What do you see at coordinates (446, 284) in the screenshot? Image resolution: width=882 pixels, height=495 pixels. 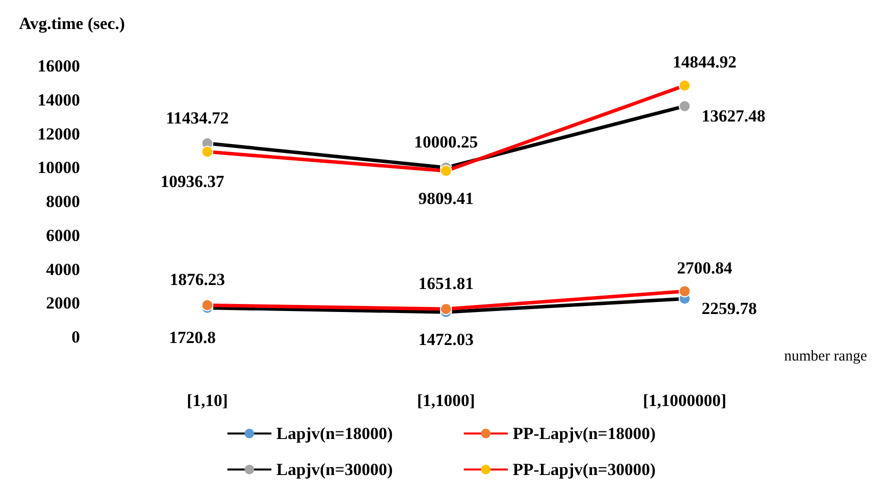 I see `data-label: 1651.81` at bounding box center [446, 284].